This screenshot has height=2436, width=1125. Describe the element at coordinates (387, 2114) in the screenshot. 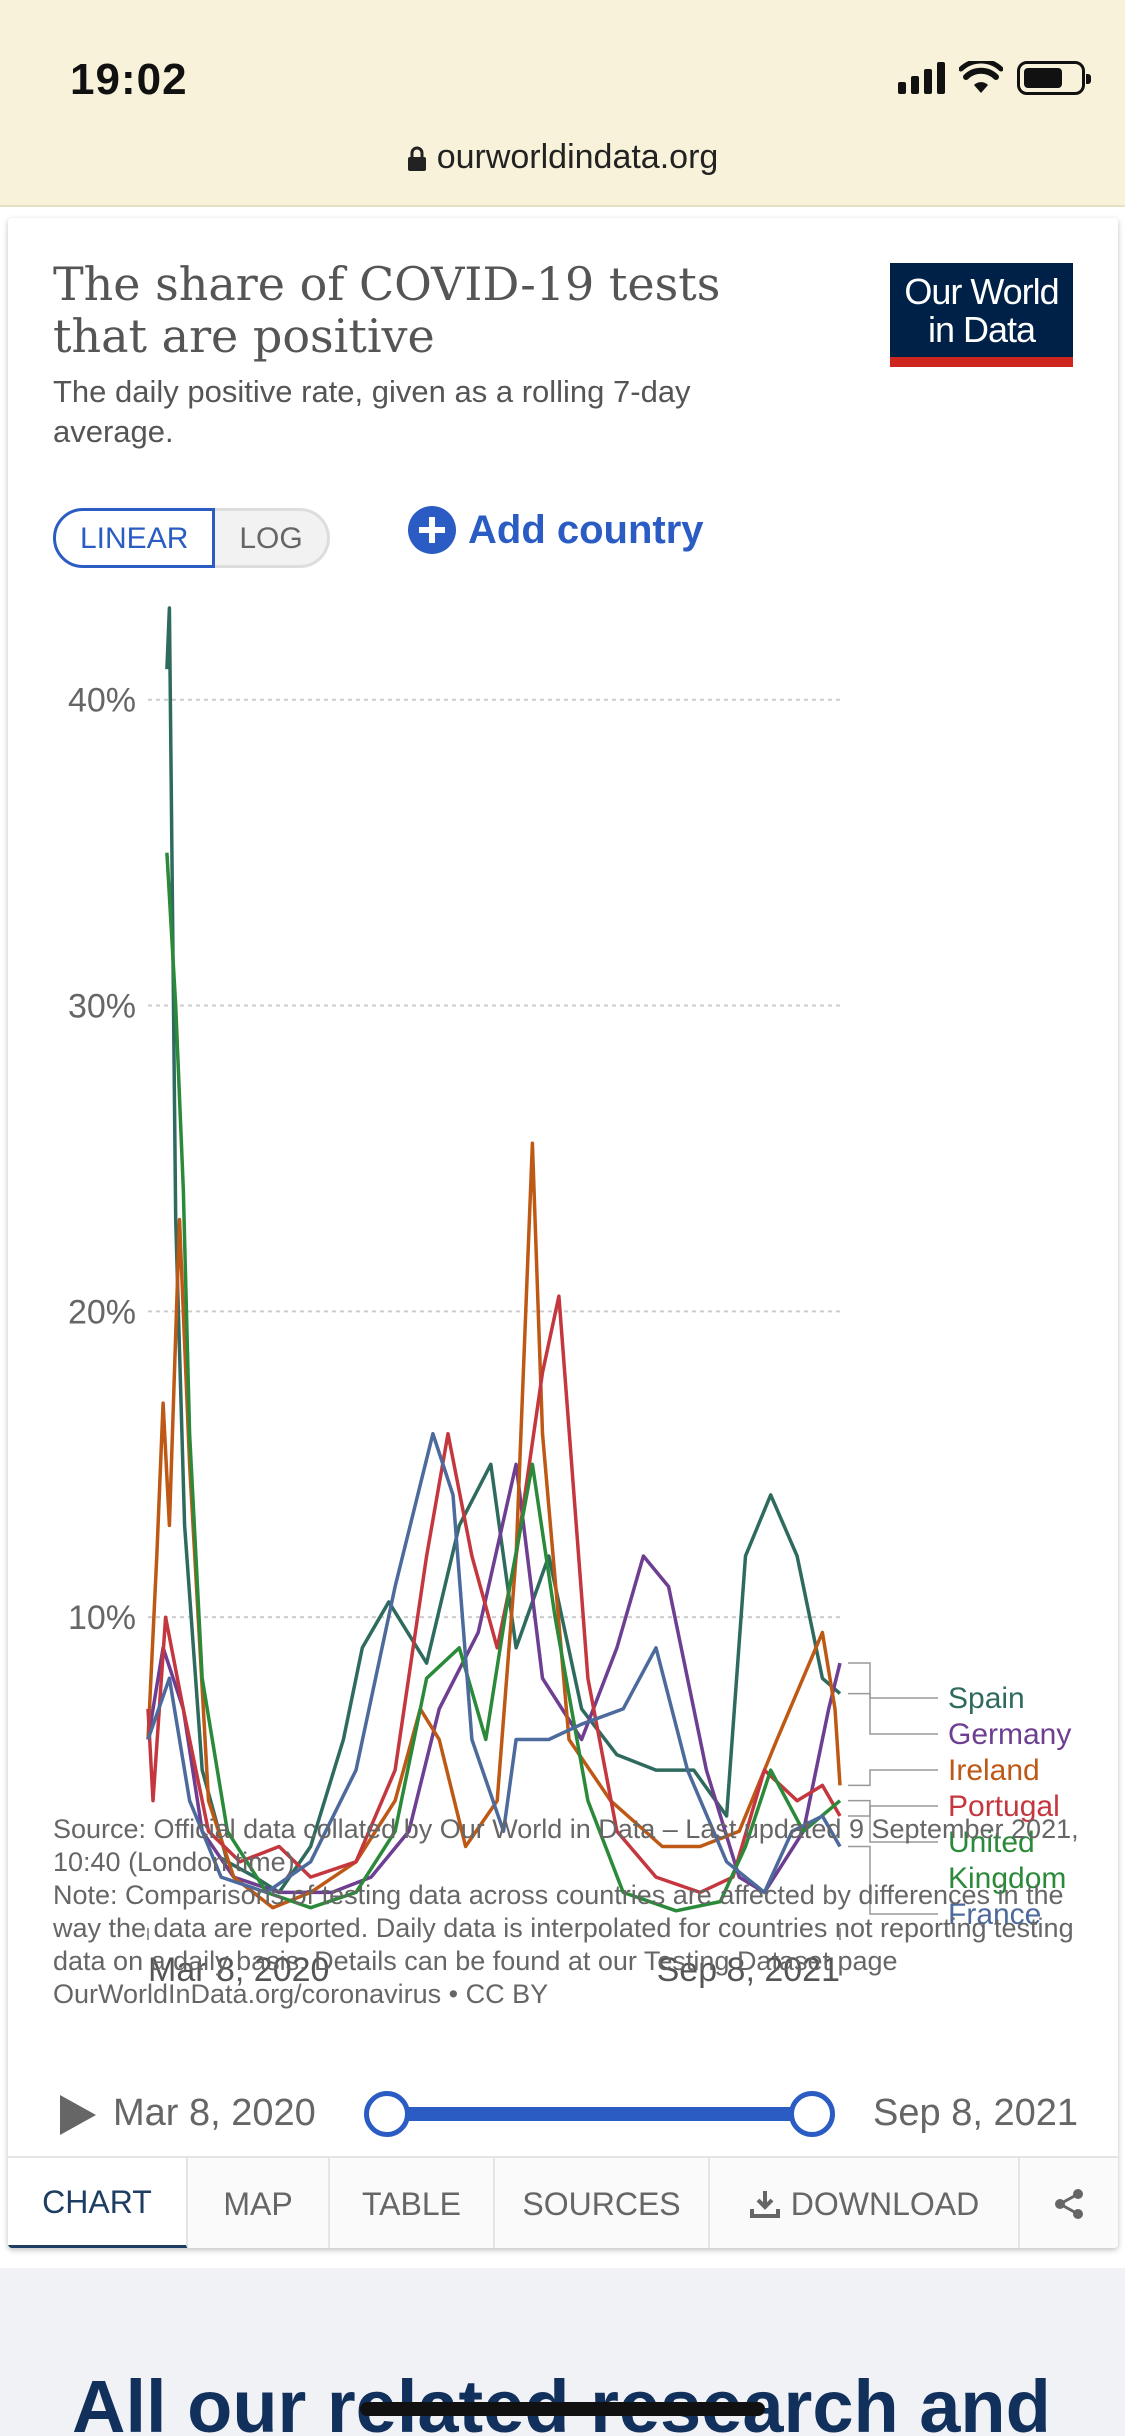

I see `timeline-start-handle` at that location.